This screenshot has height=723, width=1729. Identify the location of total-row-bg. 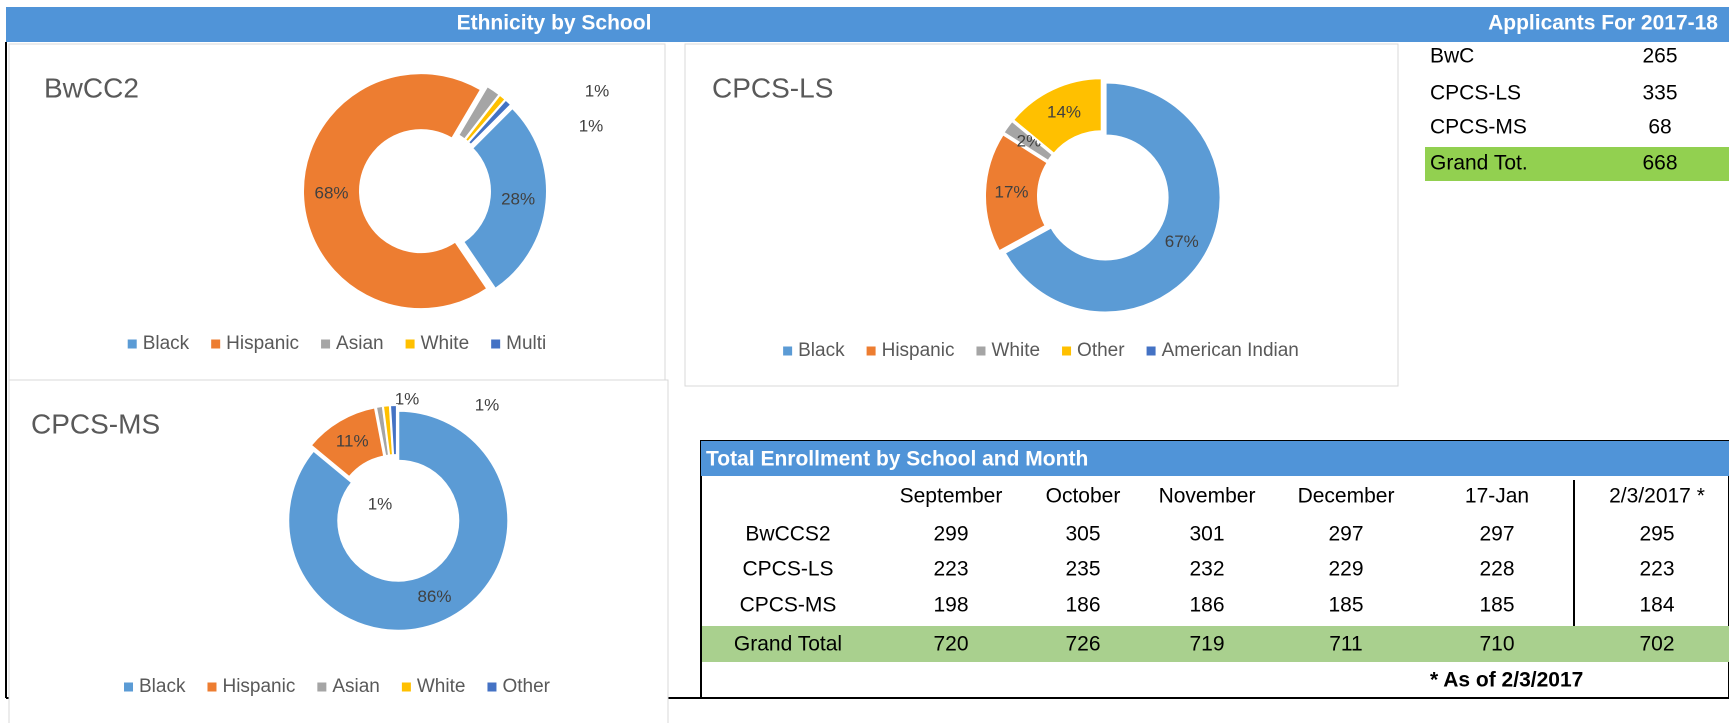
(1577, 164).